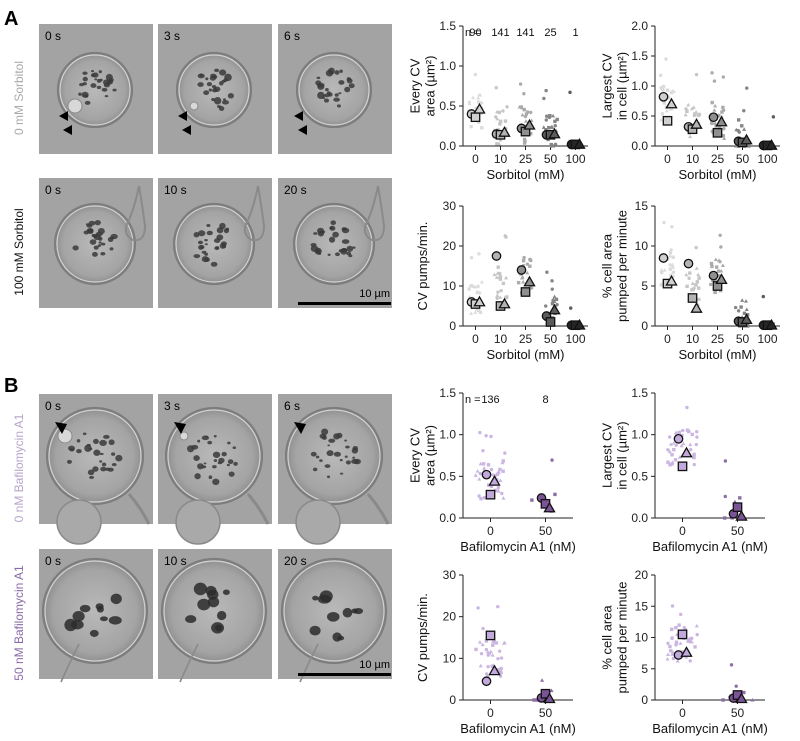 The width and height of the screenshot is (800, 741). I want to click on arrowhead-icon, so click(67, 130).